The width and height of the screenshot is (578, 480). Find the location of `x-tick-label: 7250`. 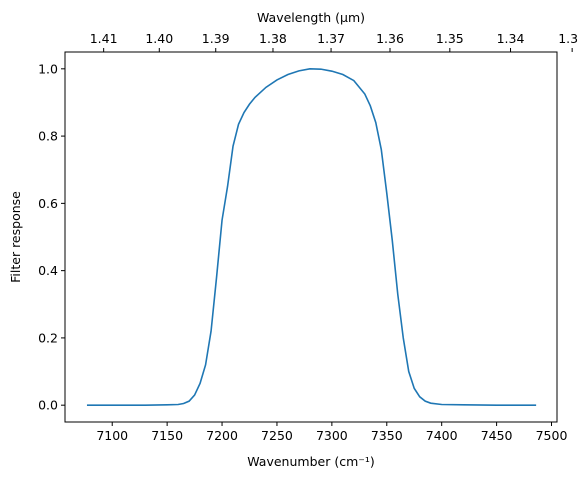

x-tick-label: 7250 is located at coordinates (277, 435).